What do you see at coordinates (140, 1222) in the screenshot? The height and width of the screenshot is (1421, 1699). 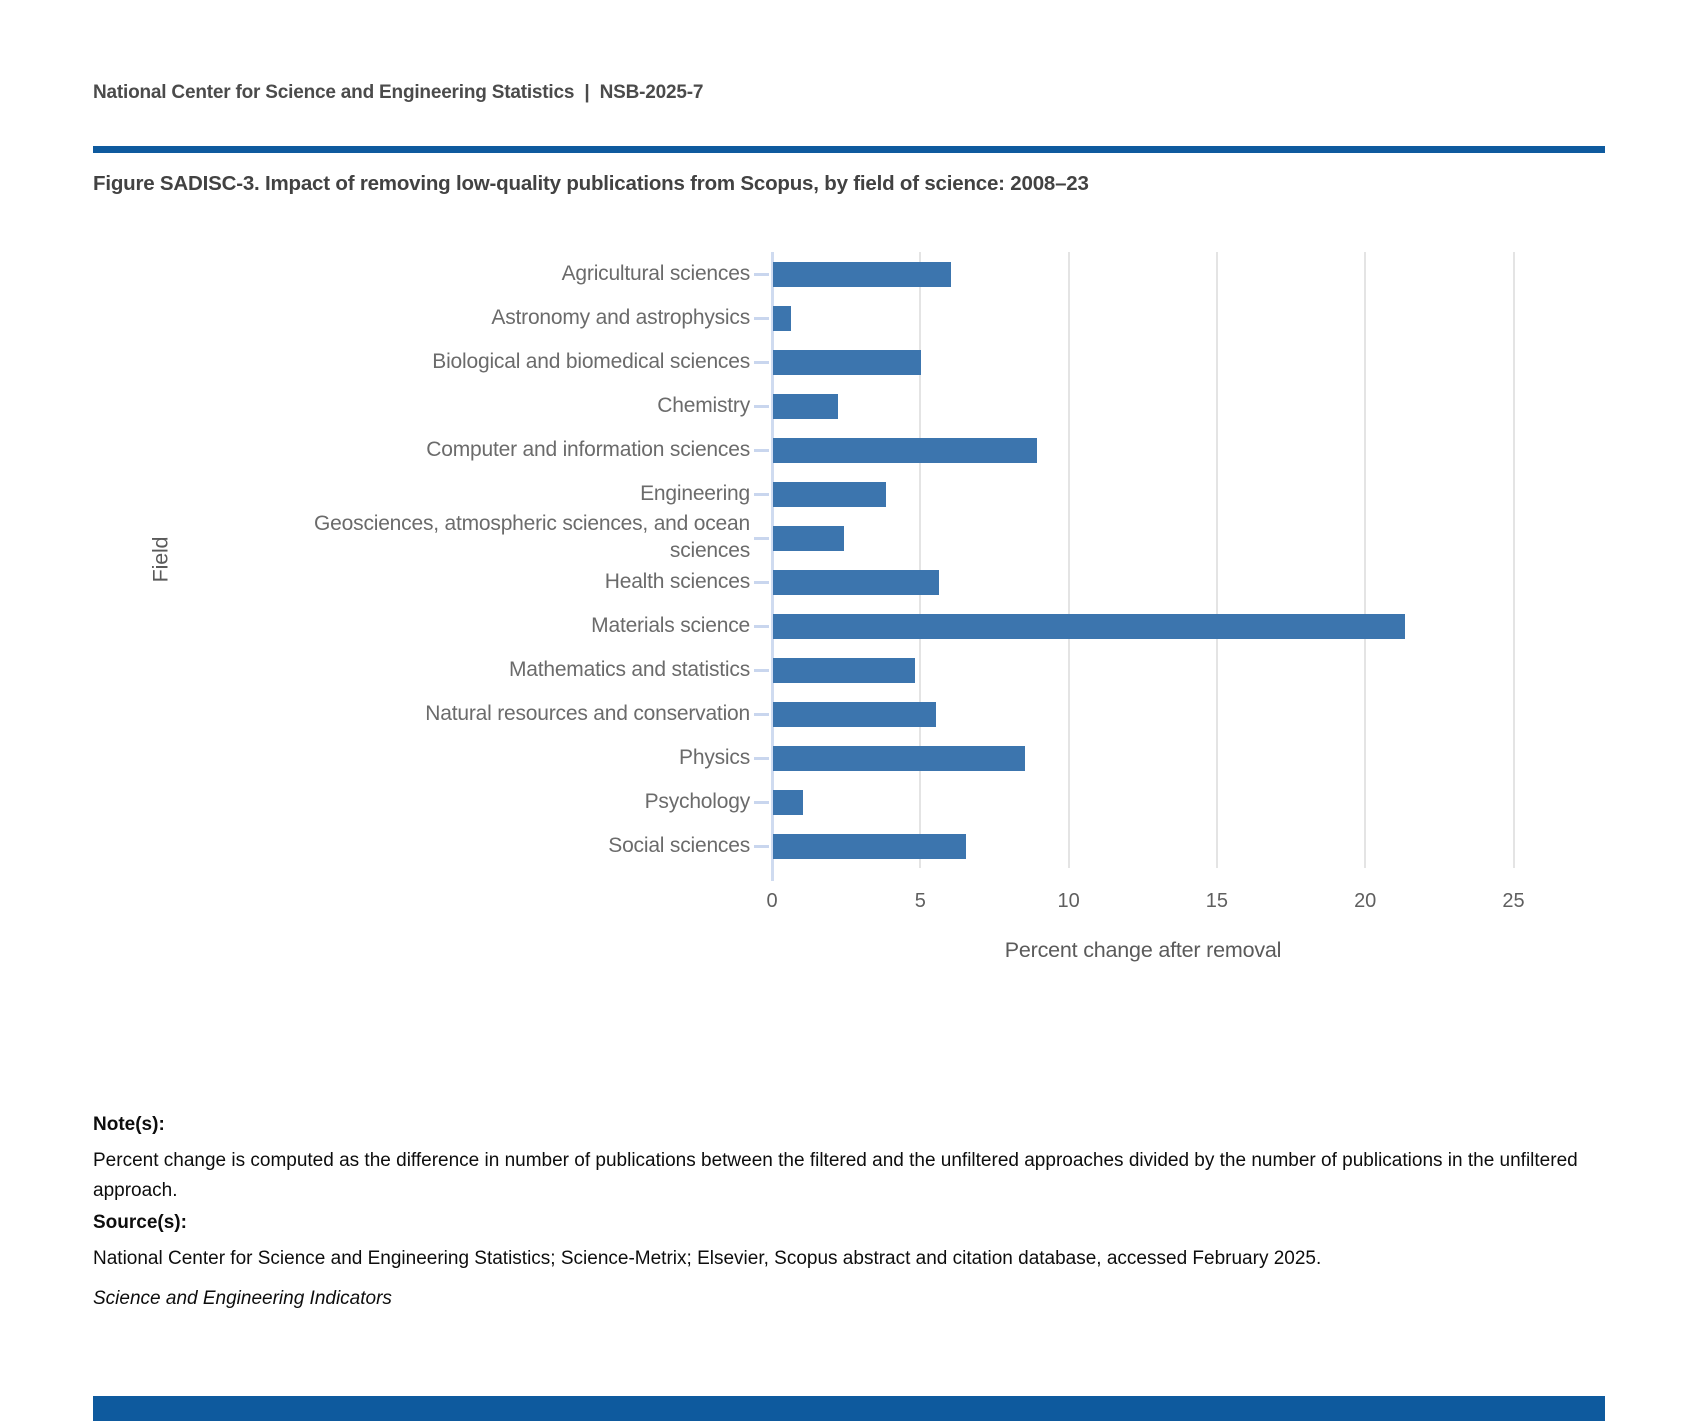 I see `sources-heading: Source(s):` at bounding box center [140, 1222].